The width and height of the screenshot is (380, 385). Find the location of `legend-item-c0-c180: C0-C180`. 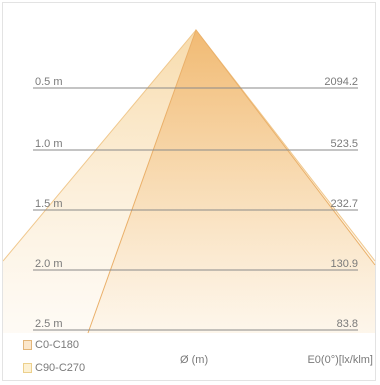

legend-item-c0-c180: C0-C180 is located at coordinates (51, 345).